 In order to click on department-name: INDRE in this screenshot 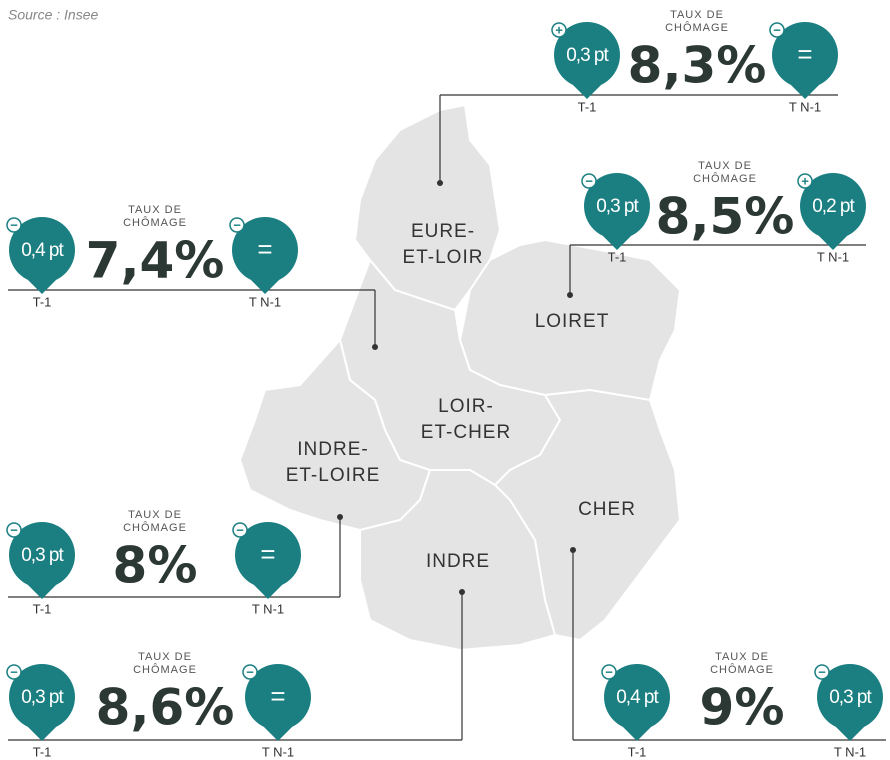, I will do `click(458, 561)`.